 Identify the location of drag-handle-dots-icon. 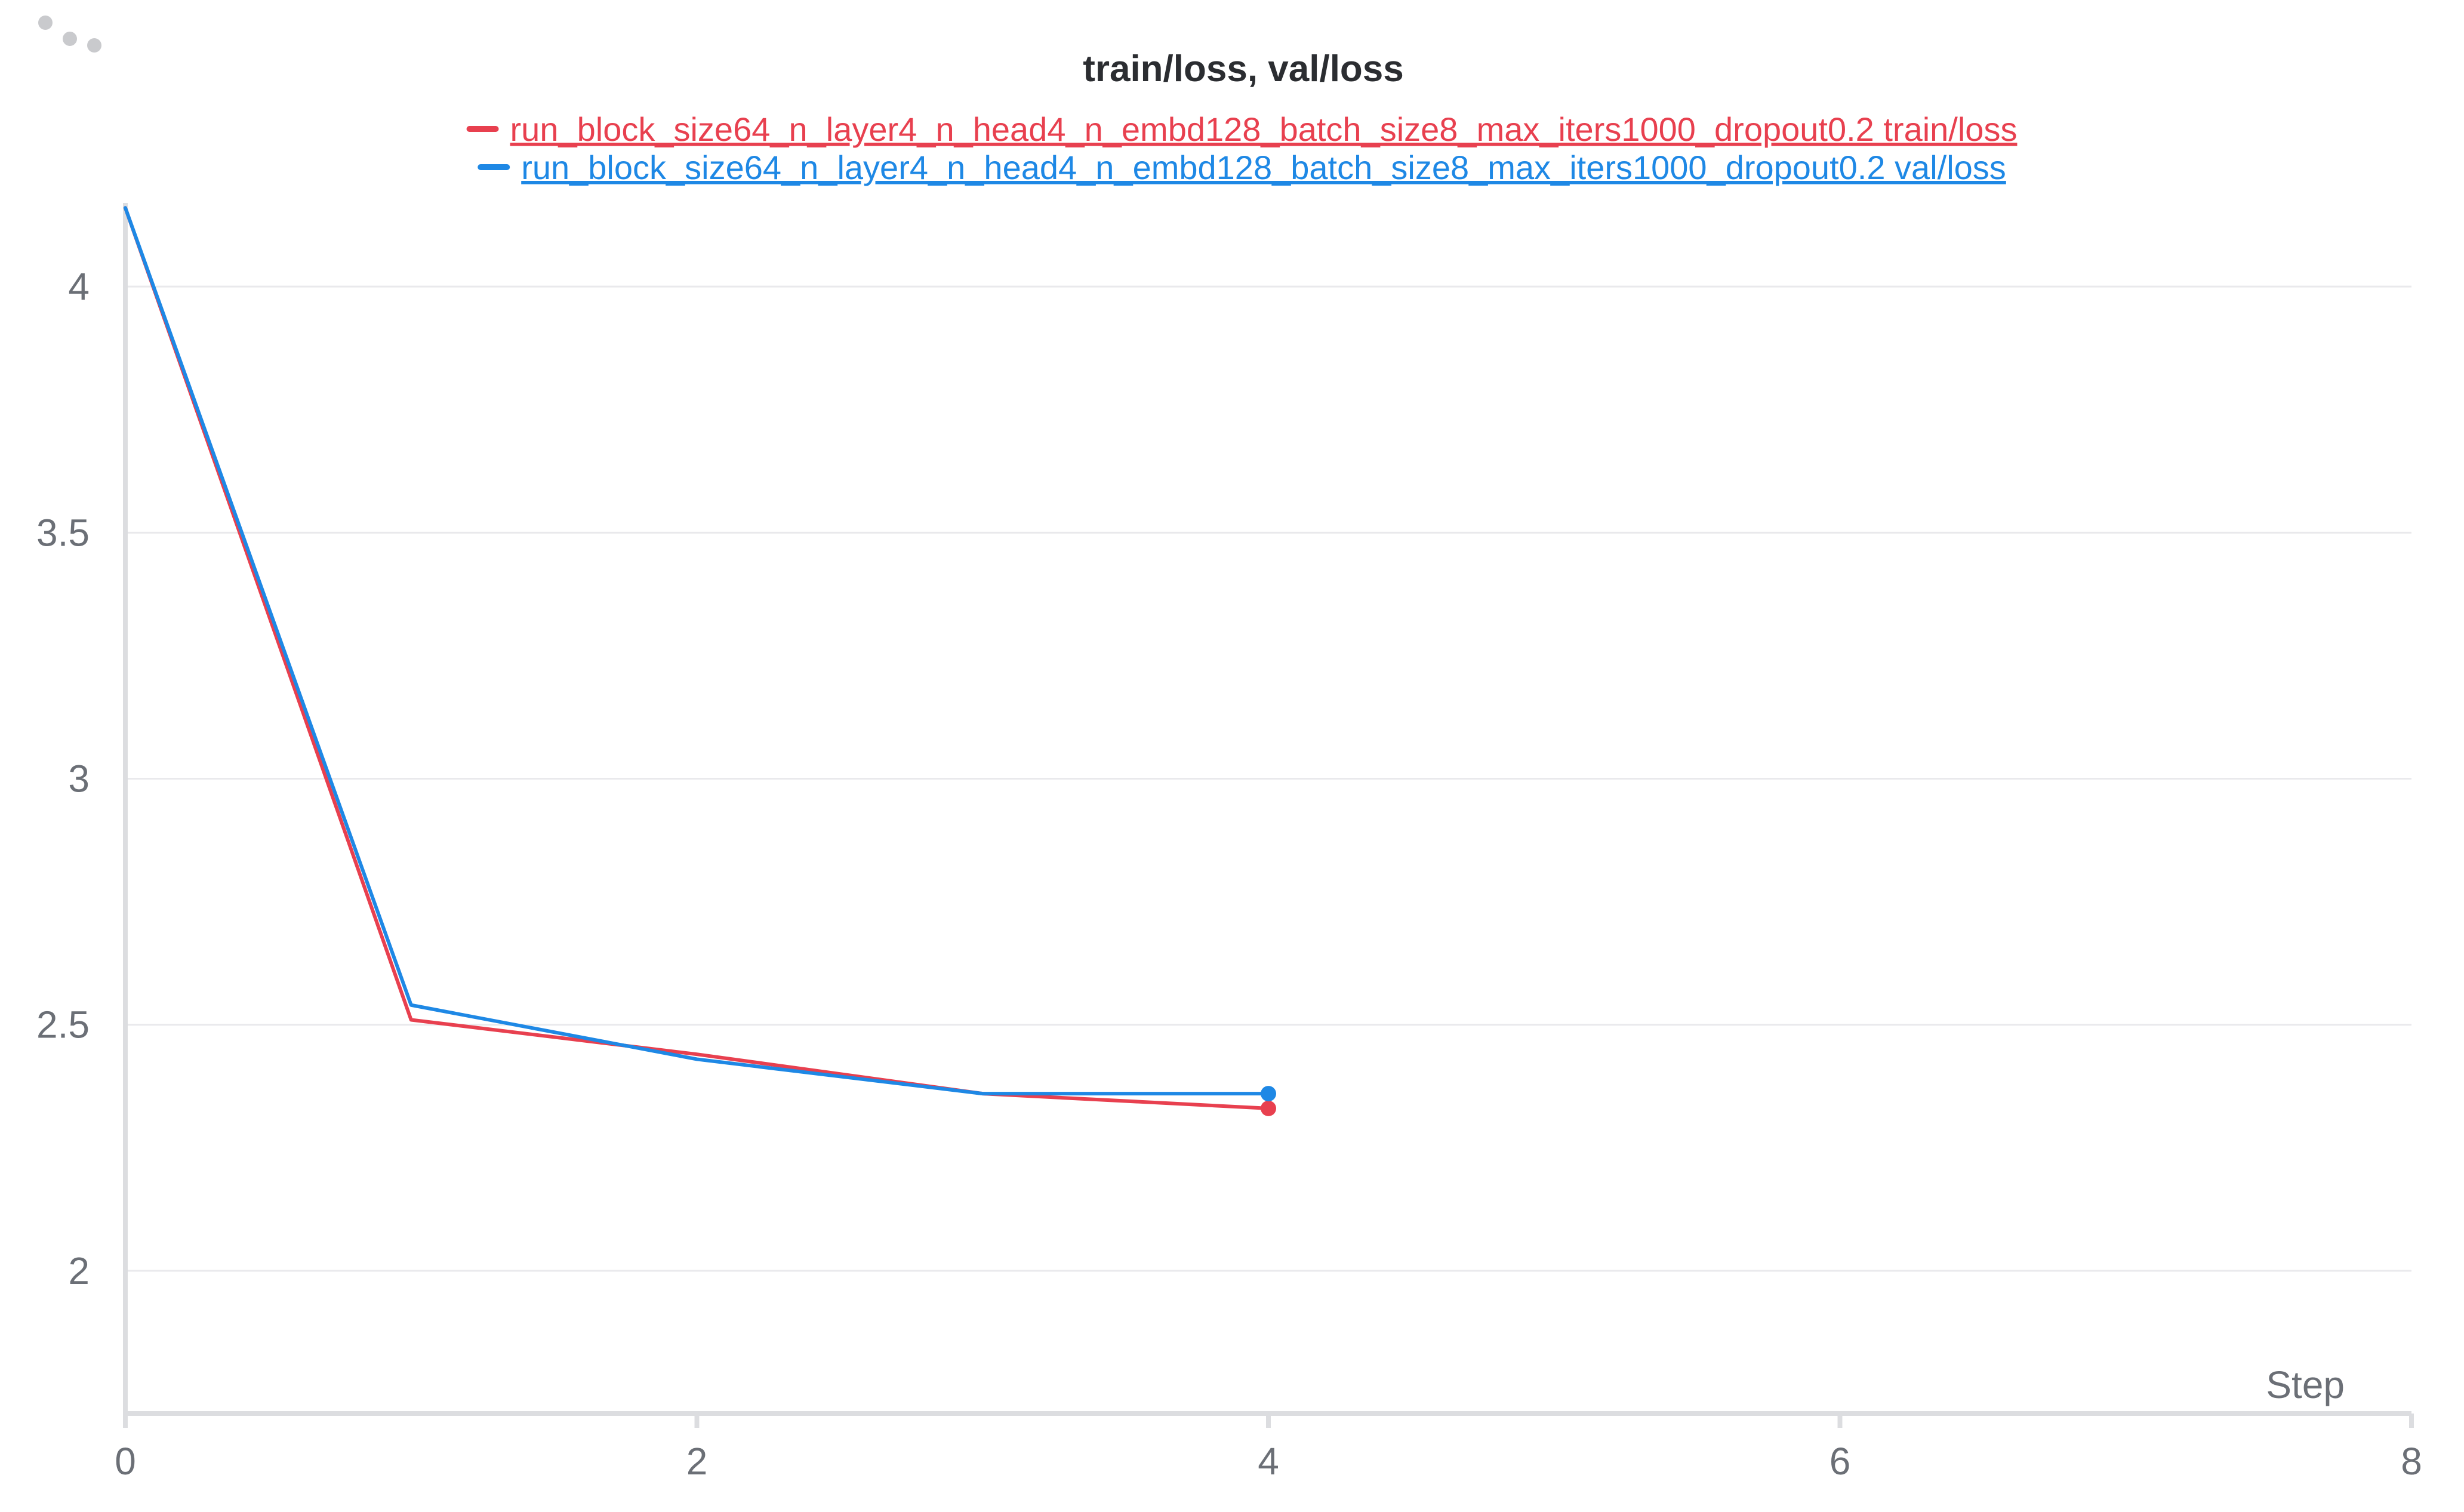
(69, 34).